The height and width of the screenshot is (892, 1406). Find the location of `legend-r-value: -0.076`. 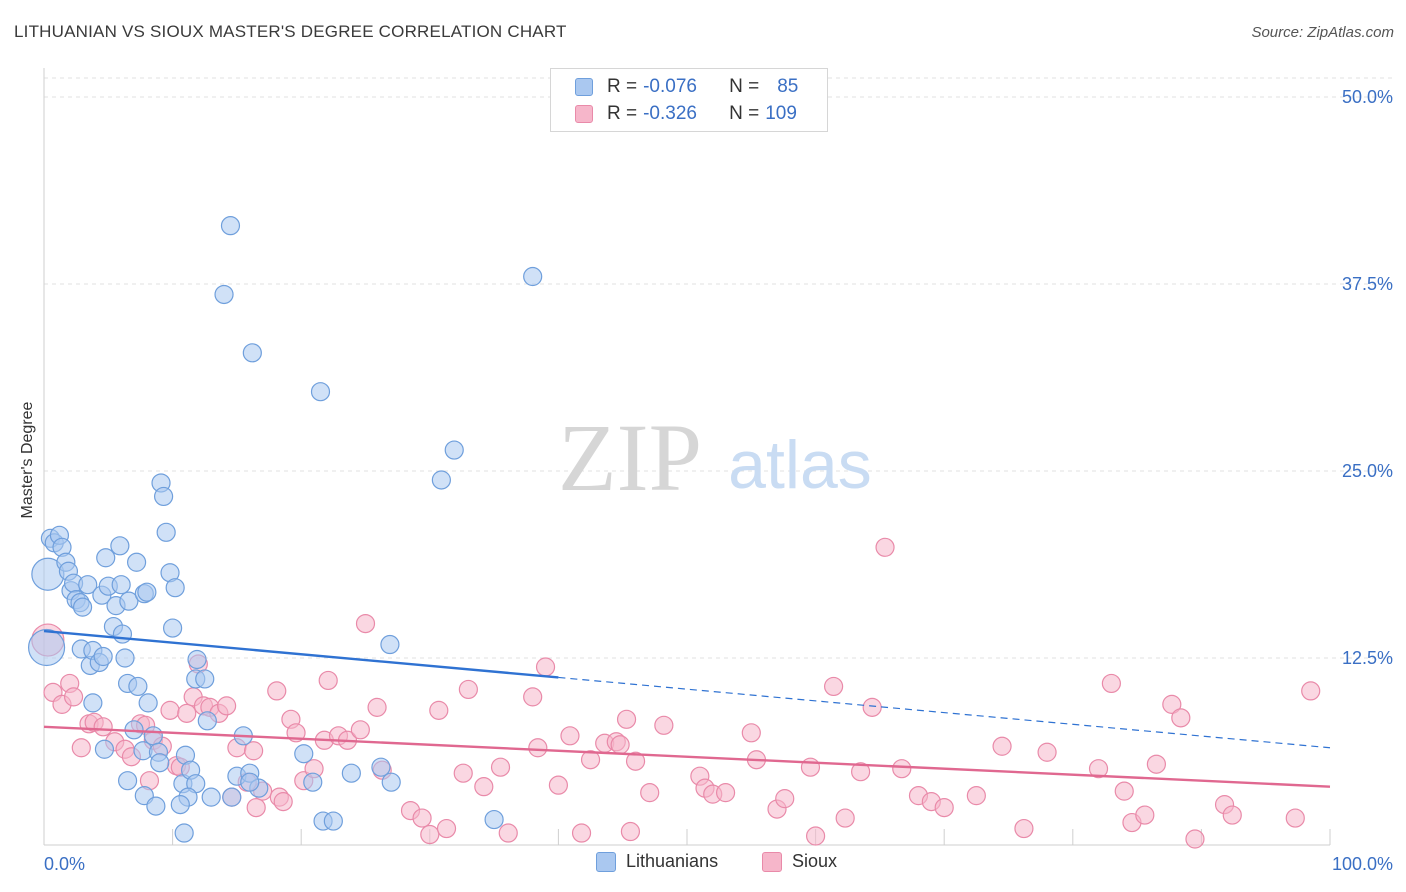

legend-r-value: -0.076 is located at coordinates (670, 86).